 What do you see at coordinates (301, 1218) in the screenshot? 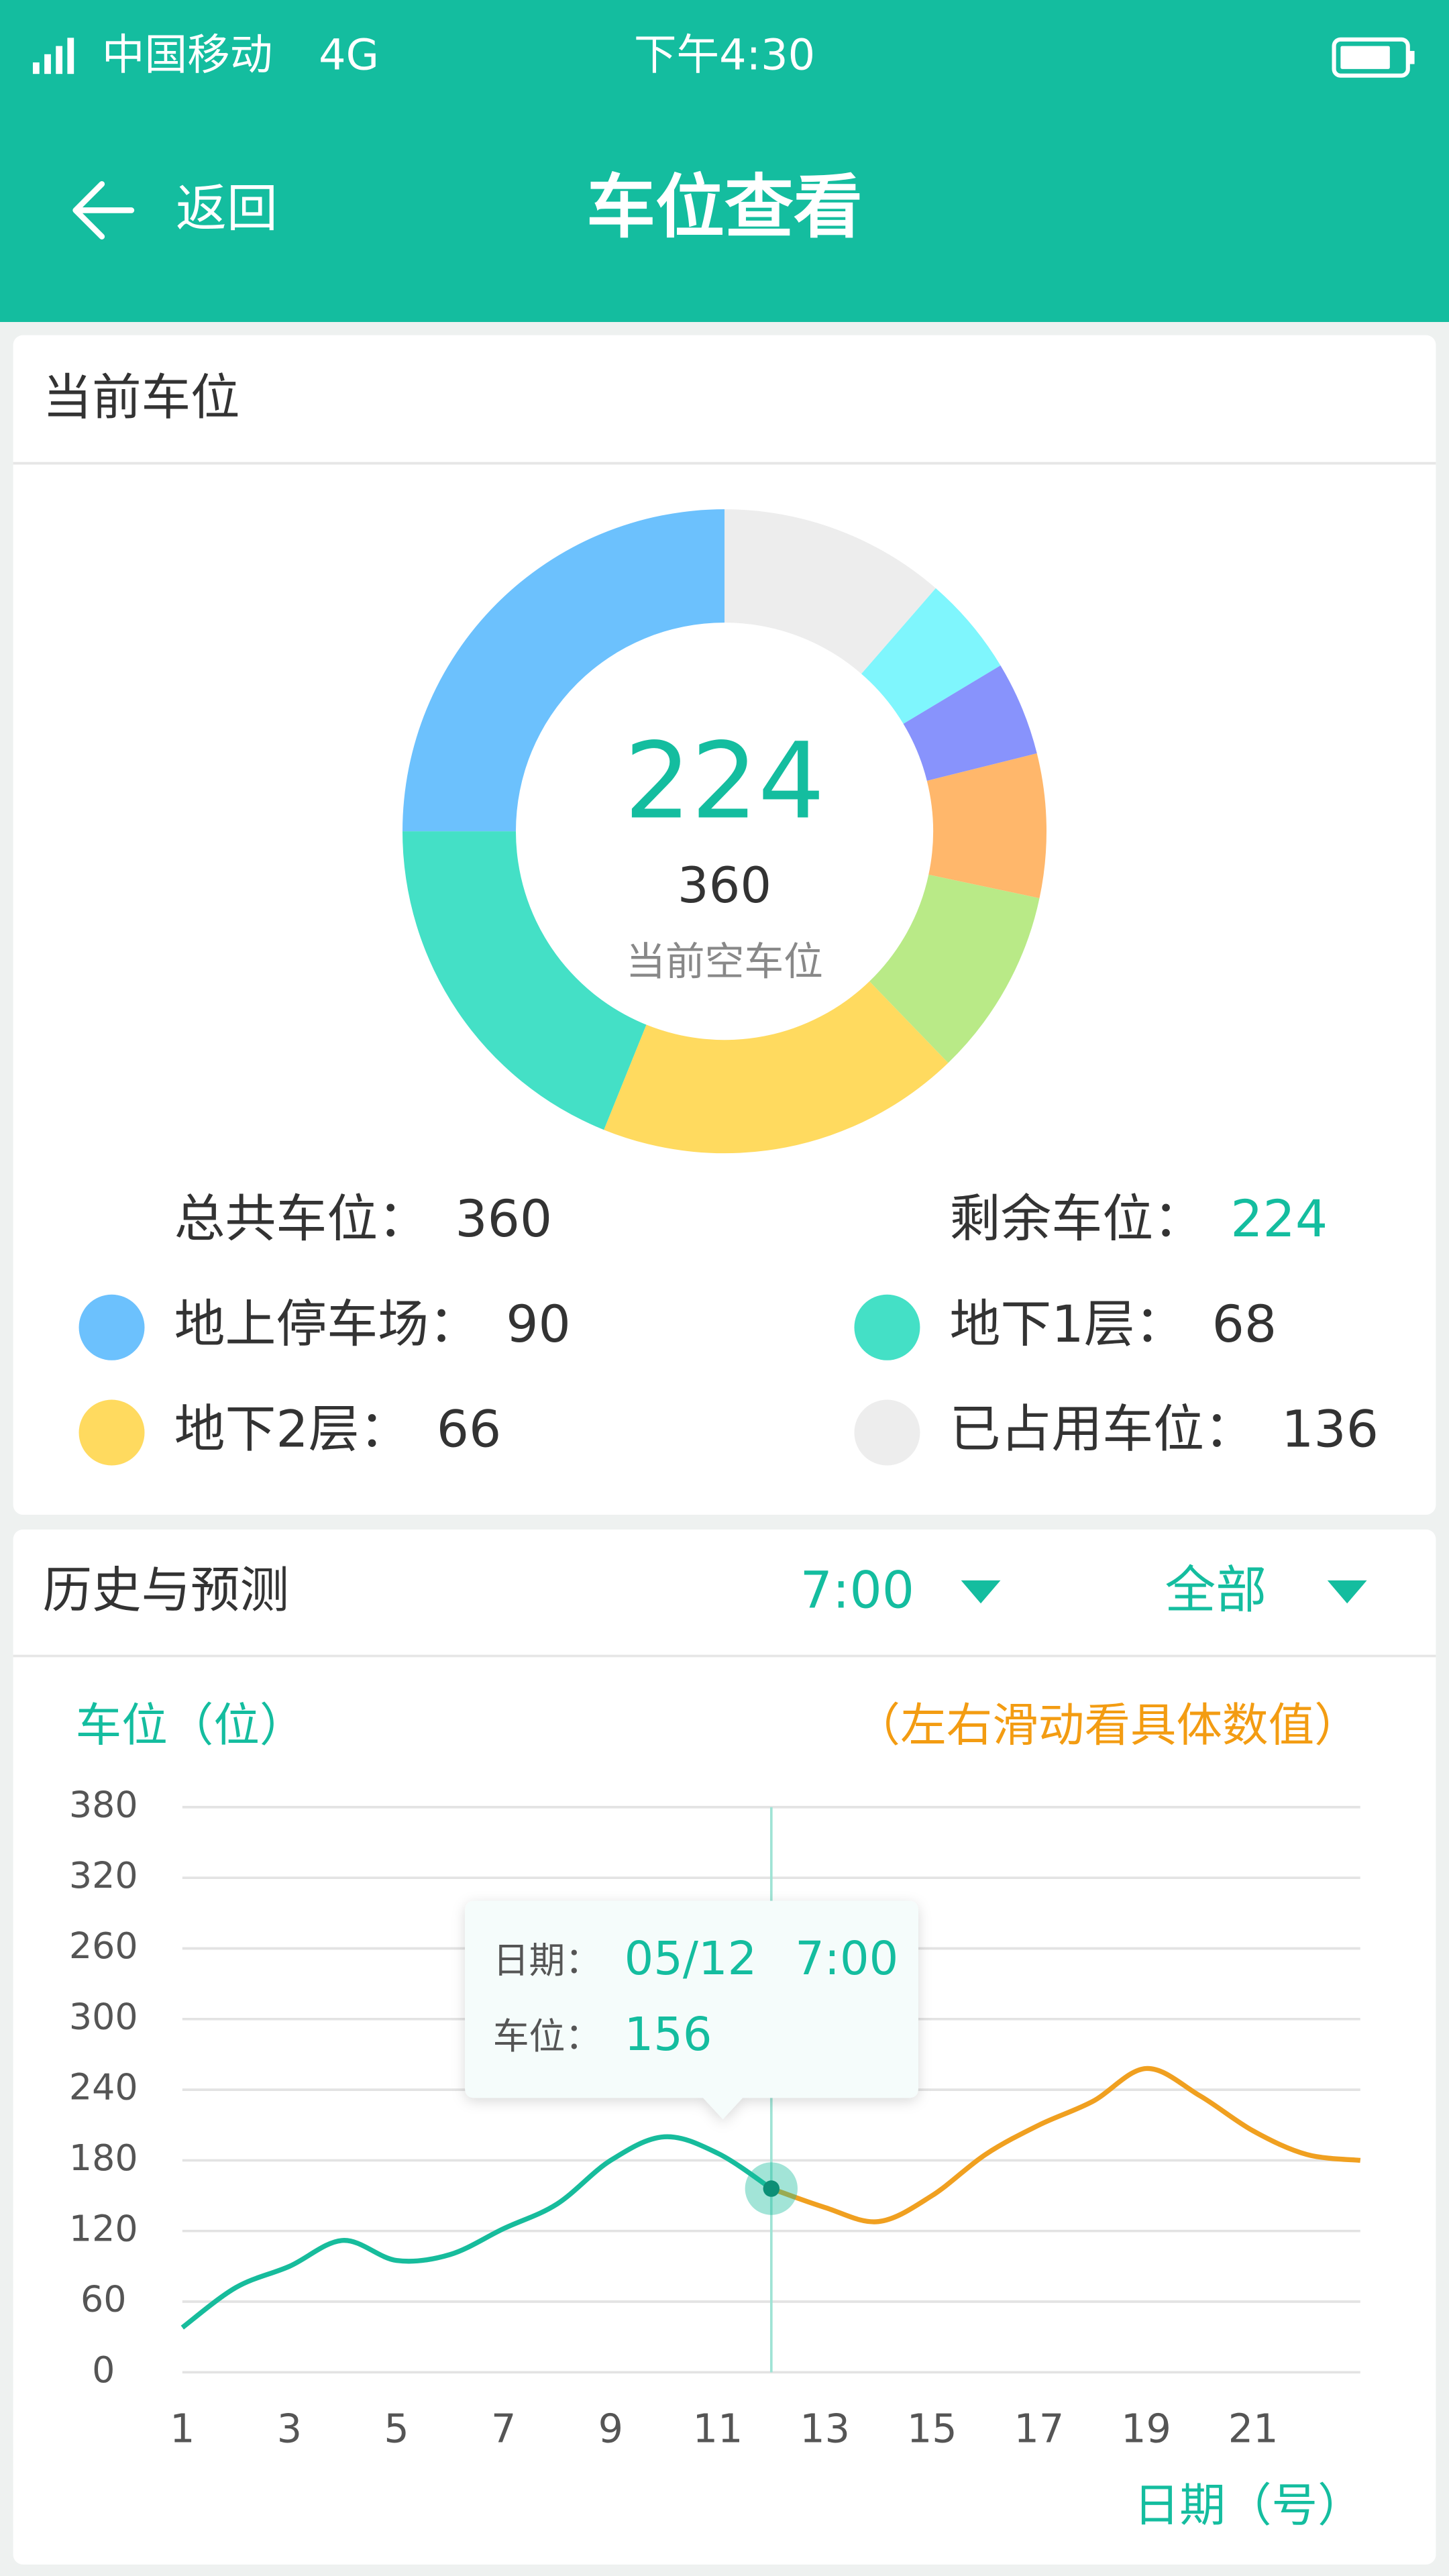
I see `summary-label: 总共车位：` at bounding box center [301, 1218].